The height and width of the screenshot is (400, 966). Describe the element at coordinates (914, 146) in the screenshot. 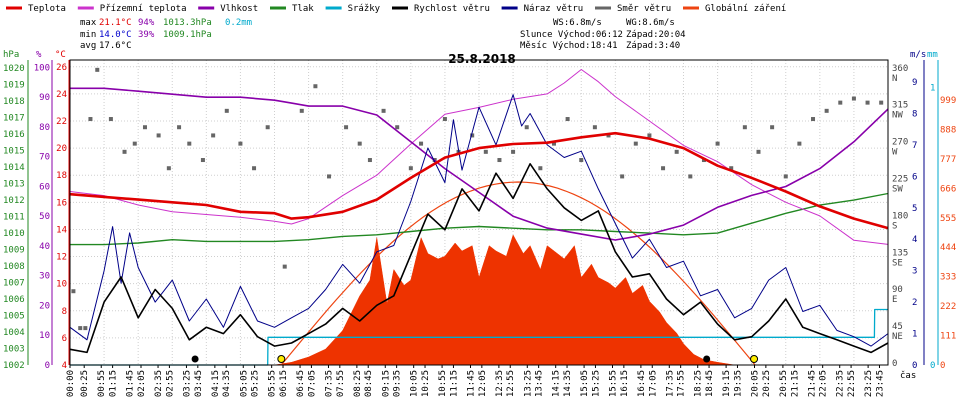

I see `axis-wind-tick: 7` at that location.